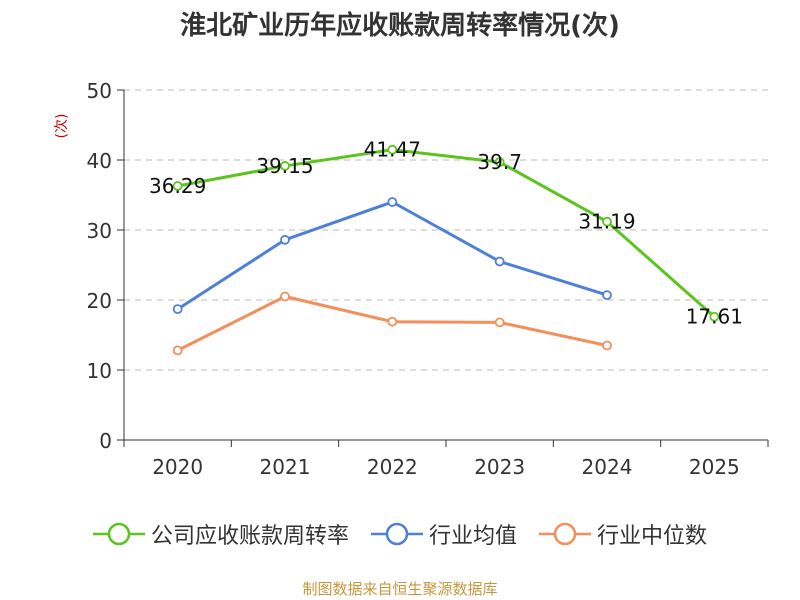 This screenshot has width=800, height=600. What do you see at coordinates (99, 161) in the screenshot?
I see `y-tick-label: 40` at bounding box center [99, 161].